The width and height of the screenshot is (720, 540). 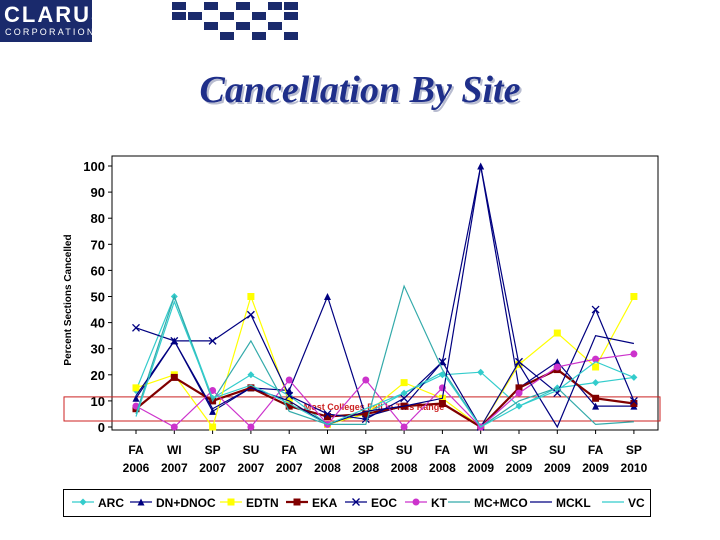 I want to click on y-tick-label: 100, so click(x=94, y=166).